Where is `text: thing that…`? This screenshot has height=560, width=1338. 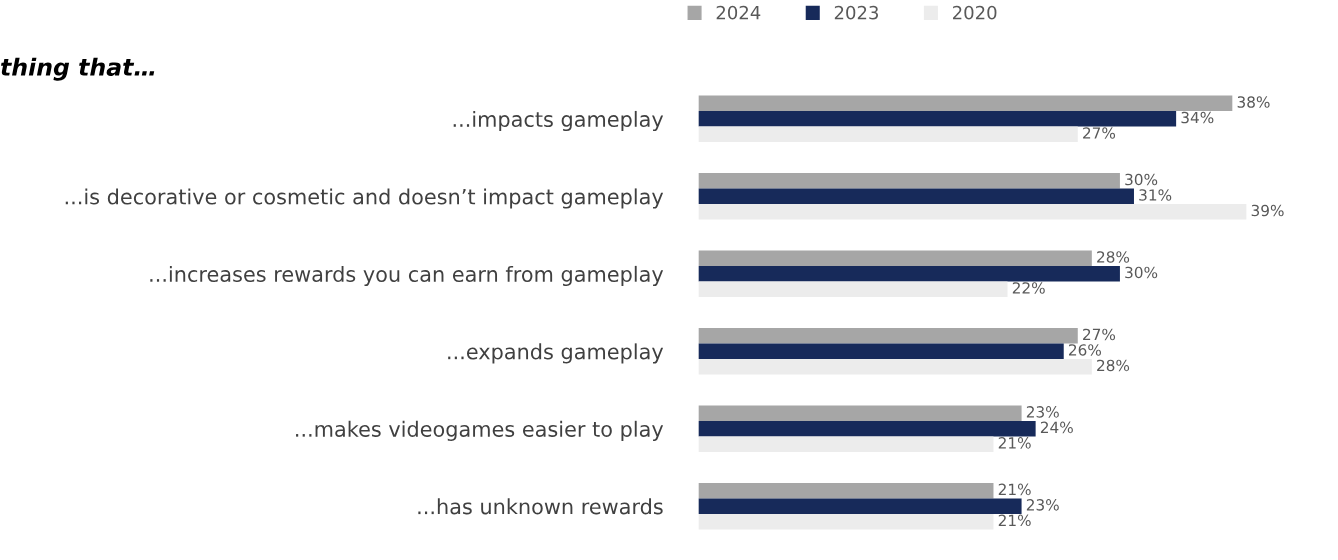
text: thing that… is located at coordinates (78, 69).